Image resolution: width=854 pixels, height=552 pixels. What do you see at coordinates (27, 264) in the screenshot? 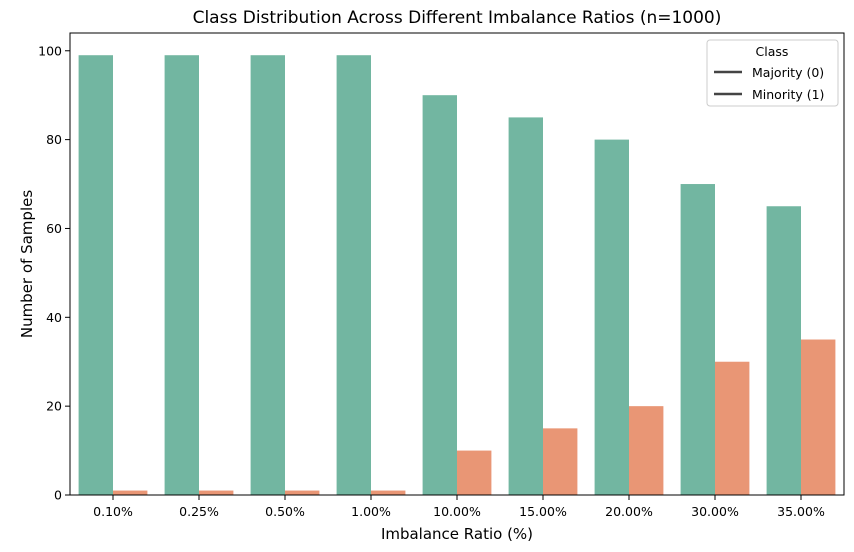
I see `y-axis-label: Number of Samples` at bounding box center [27, 264].